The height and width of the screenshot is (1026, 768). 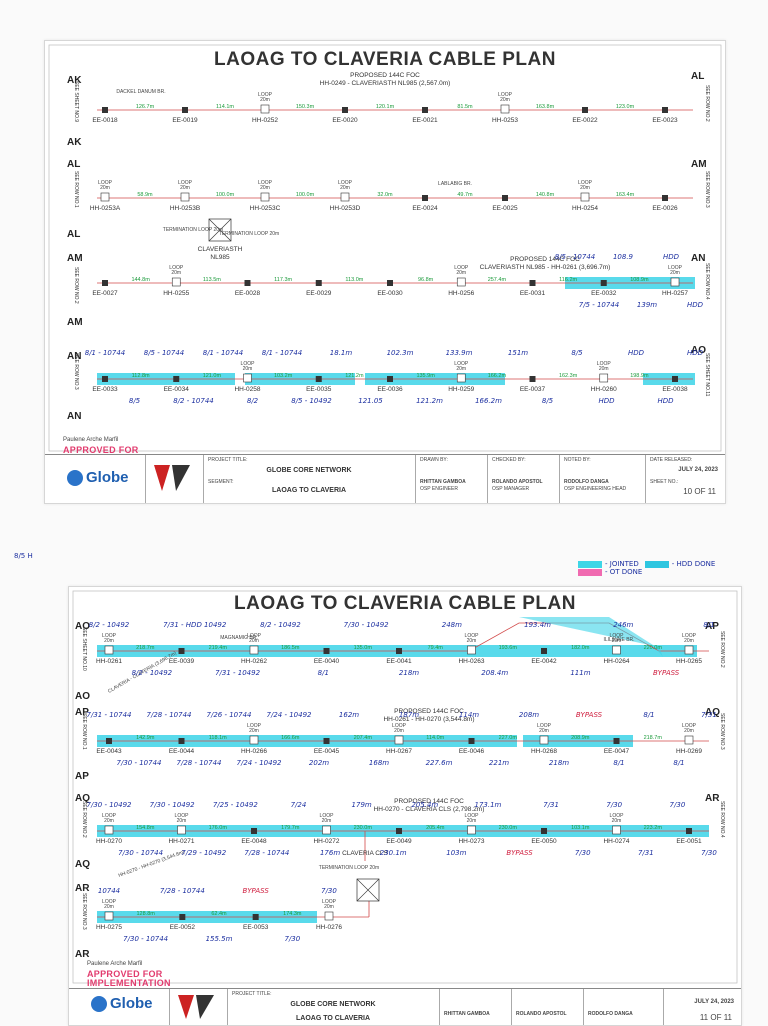 What do you see at coordinates (699, 164) in the screenshot?
I see `row-marker-end: AM` at bounding box center [699, 164].